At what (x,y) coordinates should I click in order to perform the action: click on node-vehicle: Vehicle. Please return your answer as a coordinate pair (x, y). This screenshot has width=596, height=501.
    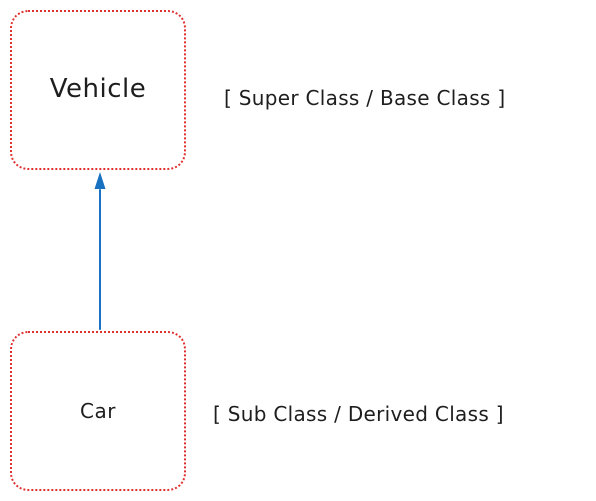
    Looking at the image, I should click on (98, 90).